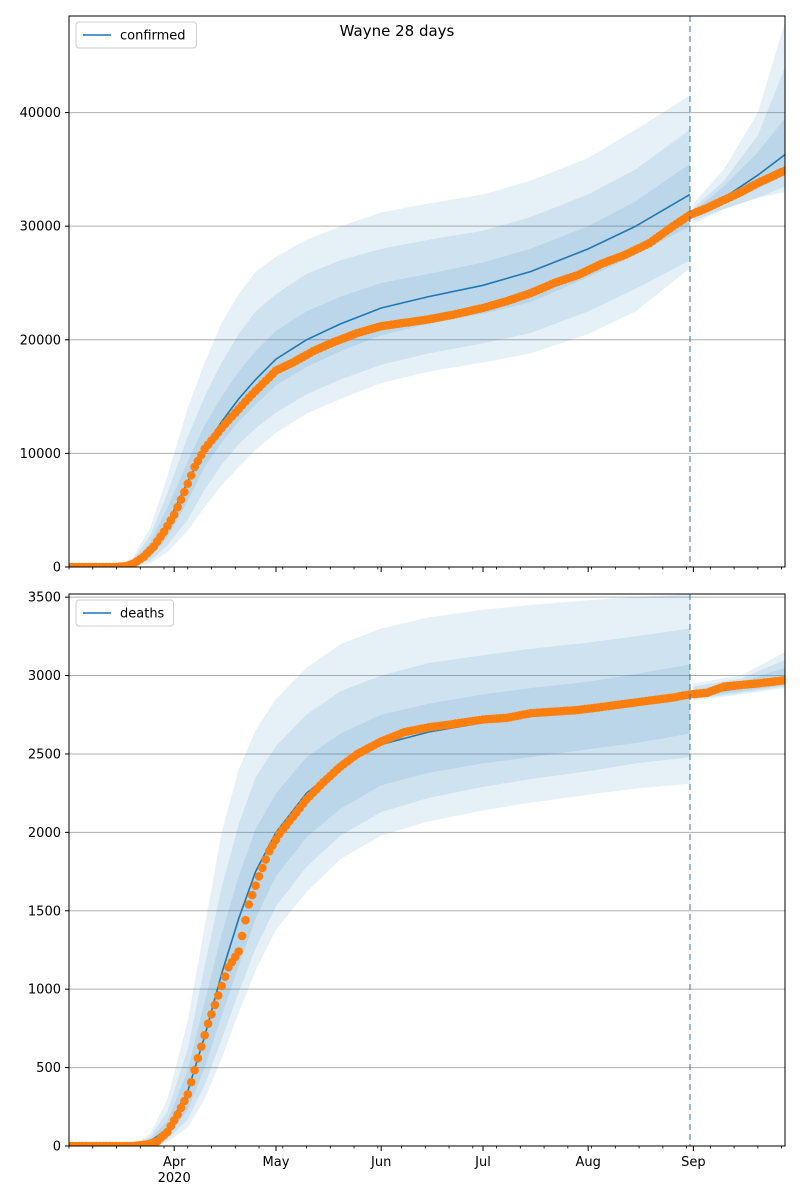 The width and height of the screenshot is (800, 1200). I want to click on x-tick-label: Jun, so click(380, 1162).